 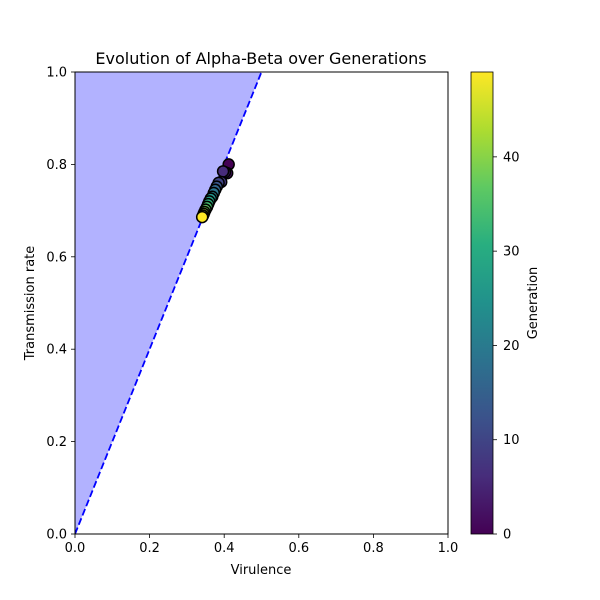 What do you see at coordinates (533, 303) in the screenshot?
I see `colorbar-label: Generation` at bounding box center [533, 303].